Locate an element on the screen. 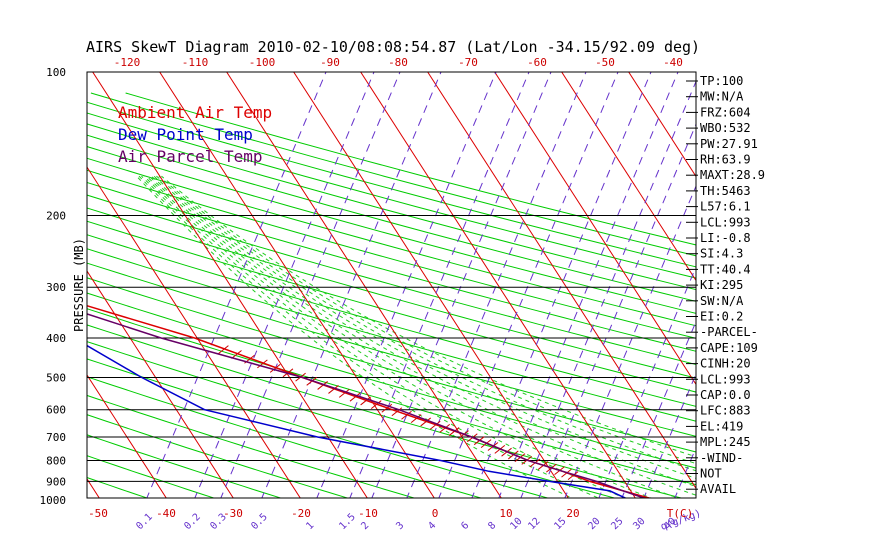  stability-index: PW:27.91 is located at coordinates (729, 144).